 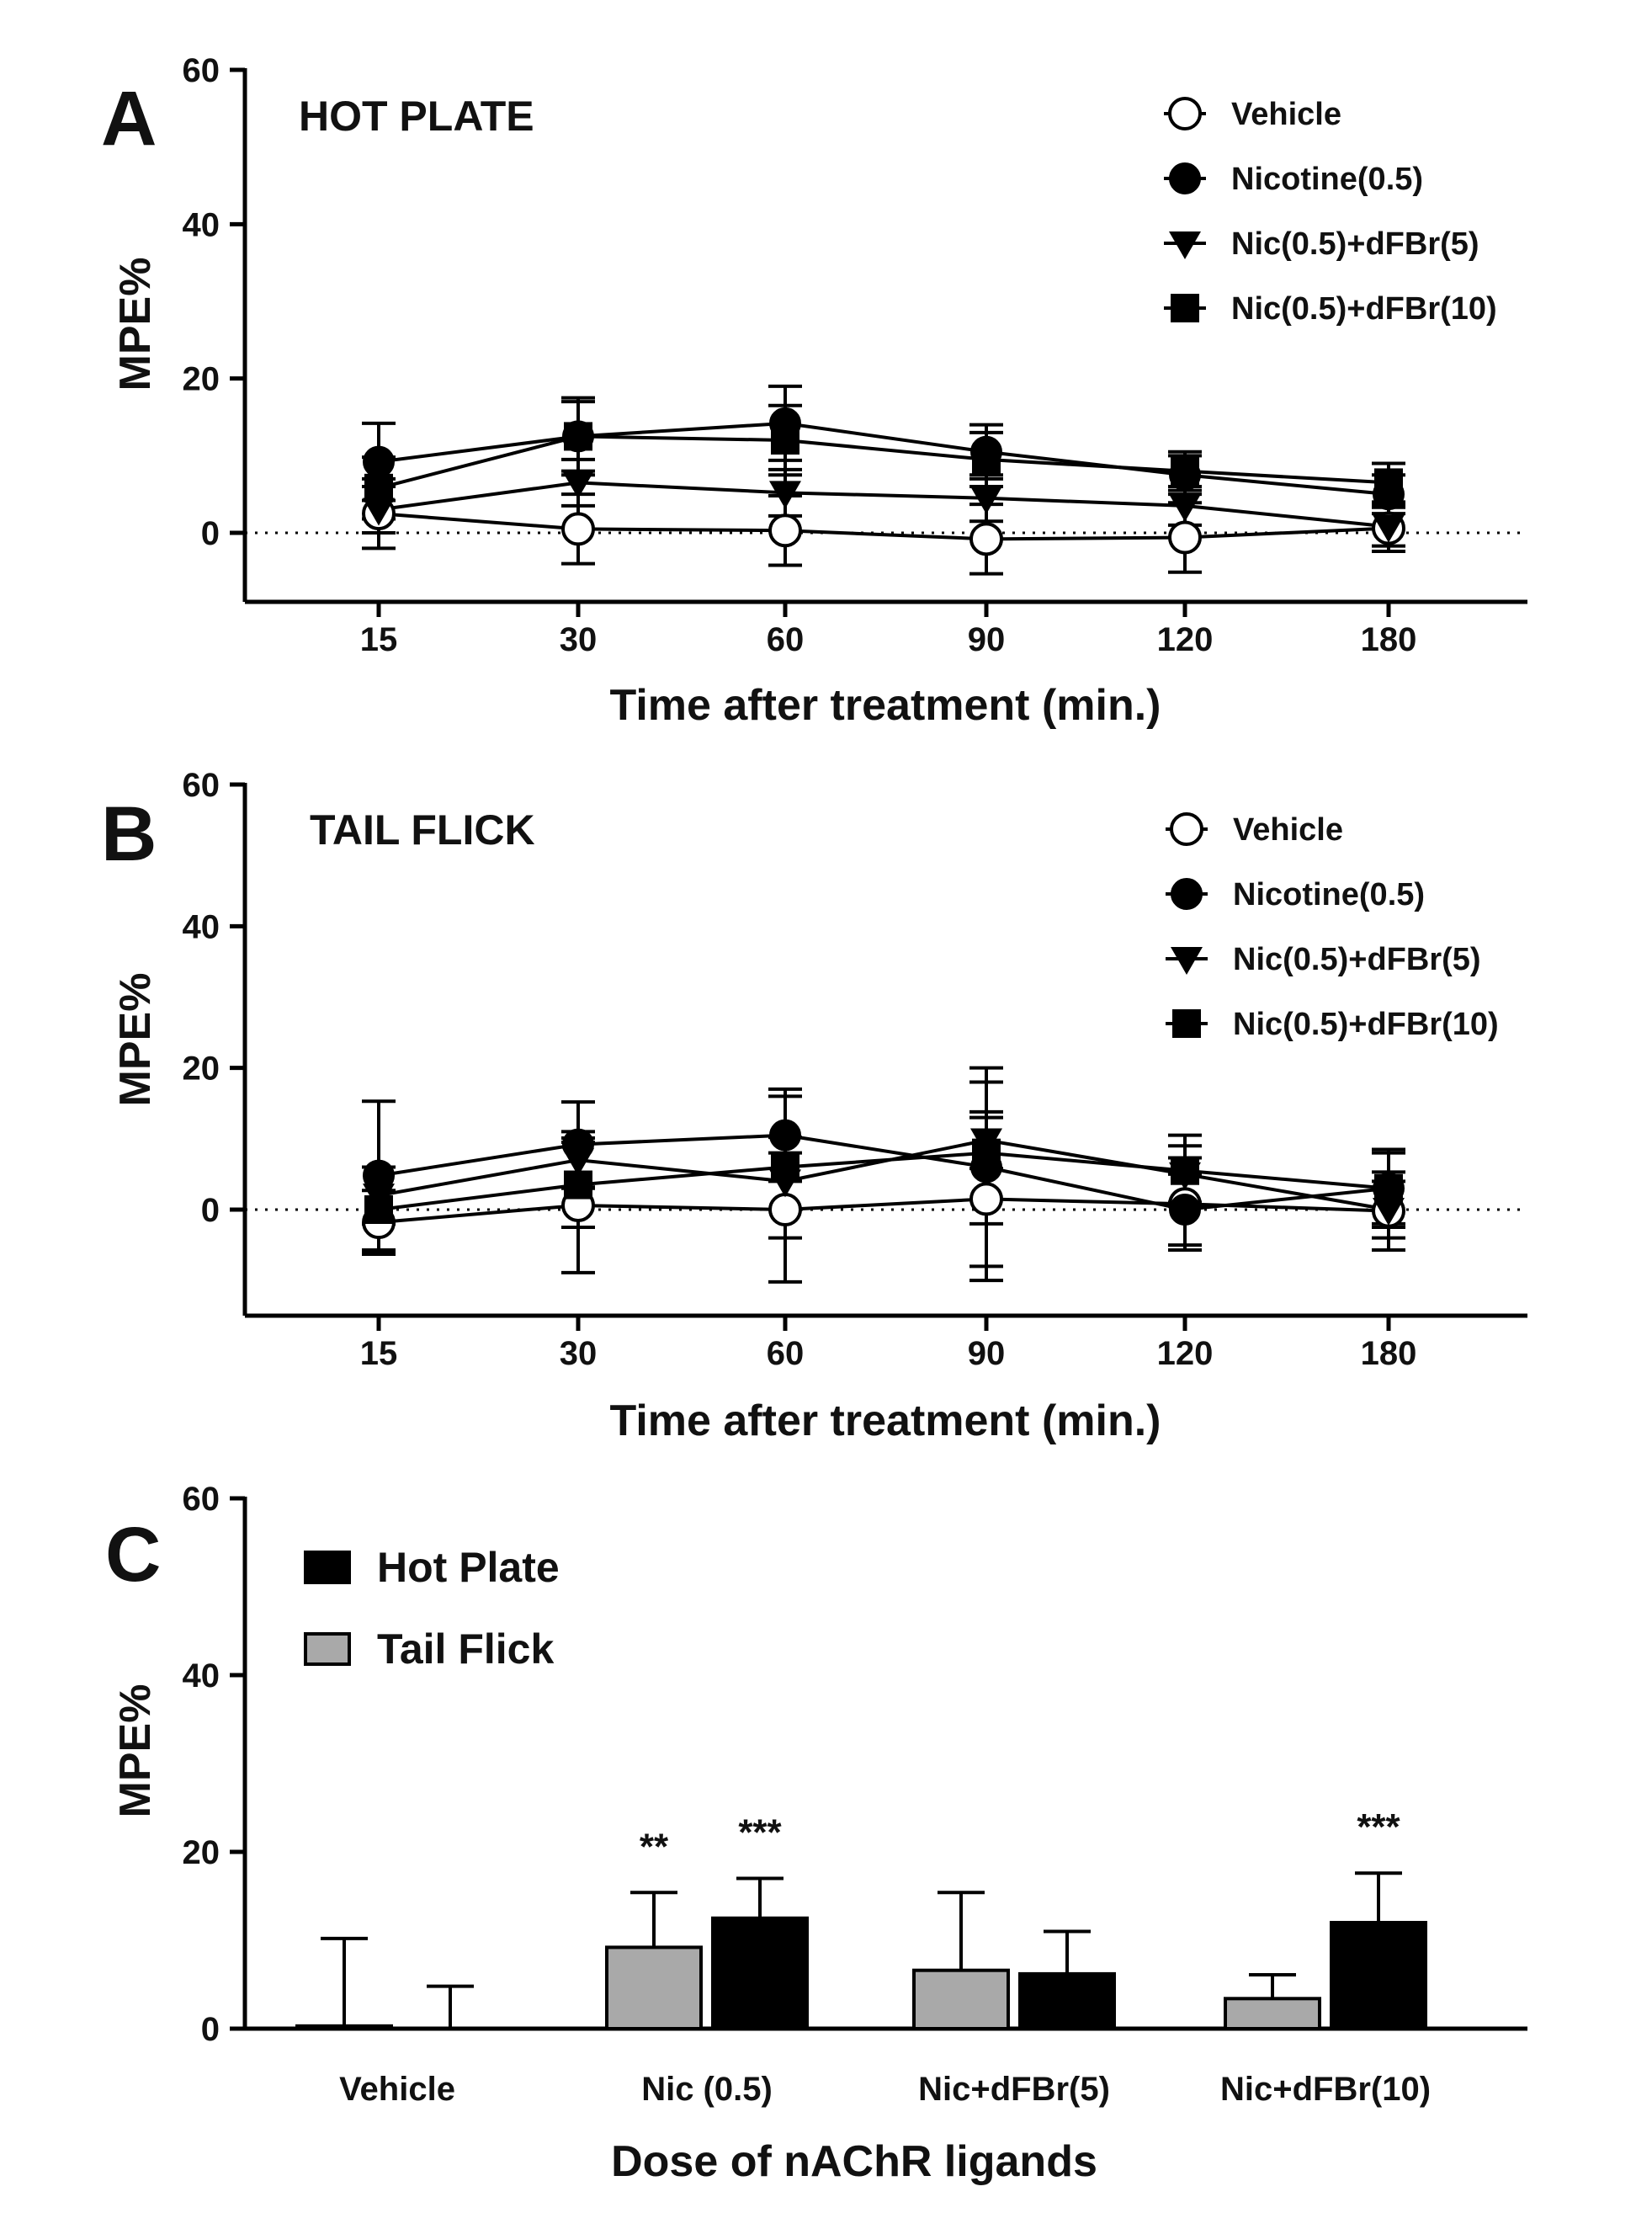 What do you see at coordinates (1355, 244) in the screenshot?
I see `panel-a-legend-item-nic-0-5-dfbr-5-label: Nic(0.5)+dFBr(5)` at bounding box center [1355, 244].